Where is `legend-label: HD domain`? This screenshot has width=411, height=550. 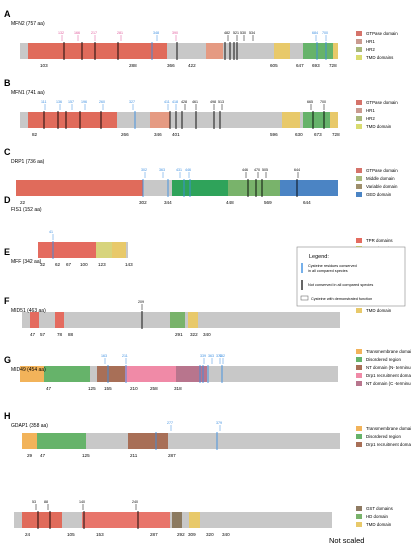
legend-label: HD domain is located at coordinates (377, 516).